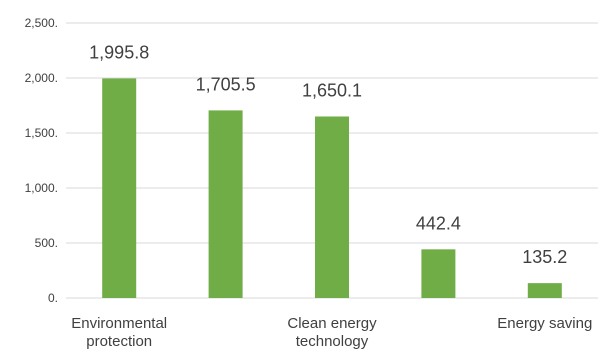  What do you see at coordinates (46, 243) in the screenshot?
I see `y-tick-label: 500.` at bounding box center [46, 243].